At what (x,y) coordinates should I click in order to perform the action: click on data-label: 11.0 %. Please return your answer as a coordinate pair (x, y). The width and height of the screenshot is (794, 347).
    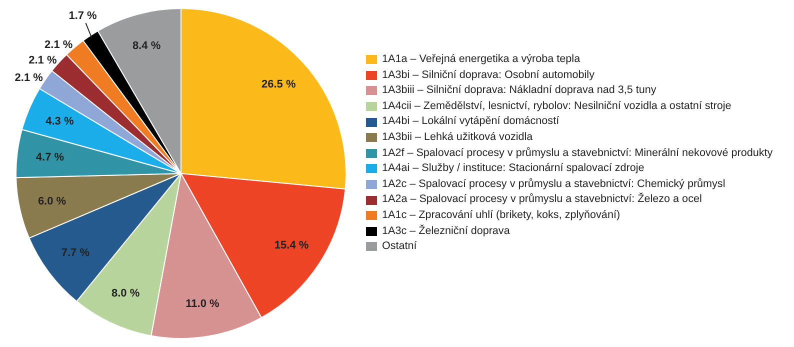
    Looking at the image, I should click on (203, 304).